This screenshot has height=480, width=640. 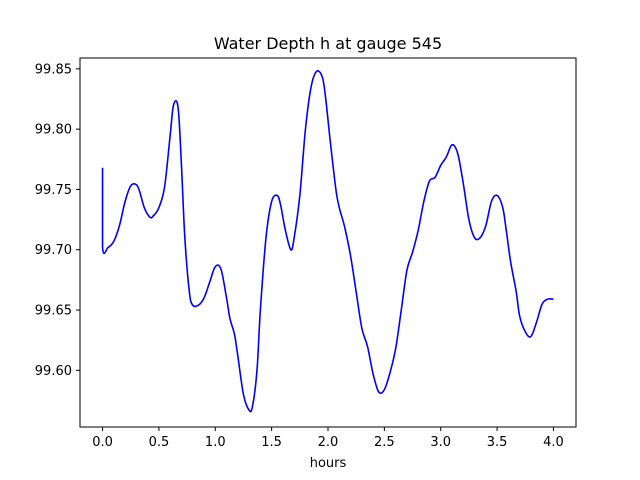 What do you see at coordinates (497, 442) in the screenshot?
I see `x-tick-label: 3.5` at bounding box center [497, 442].